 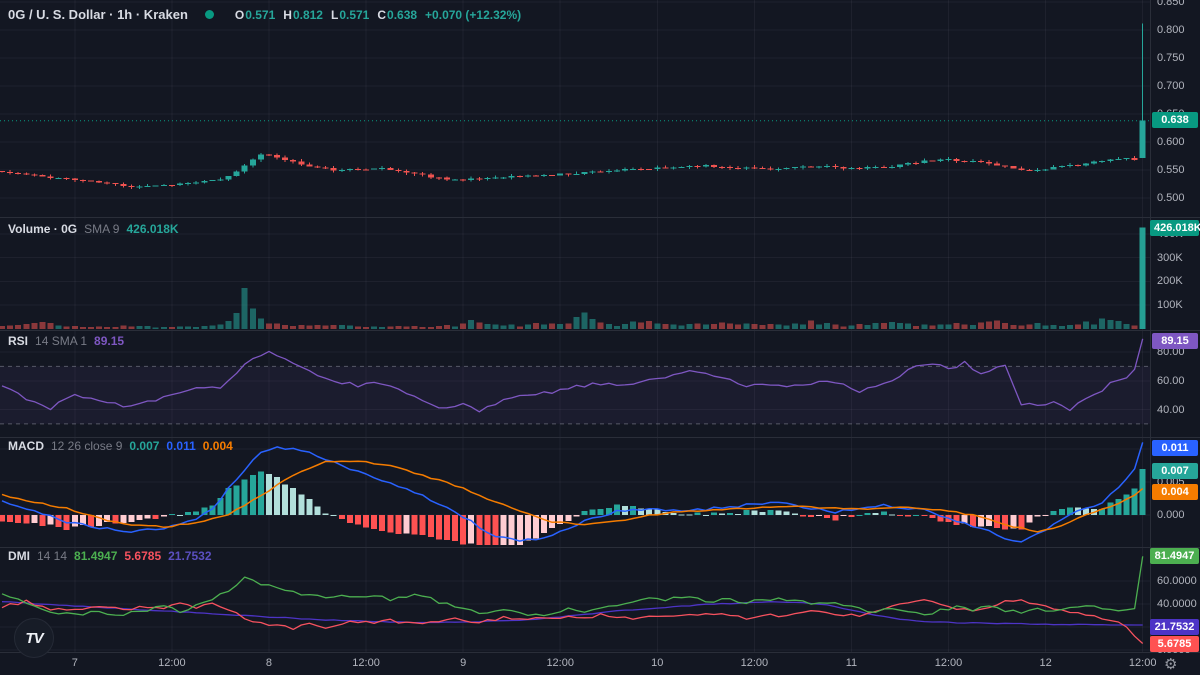 What do you see at coordinates (1174, 556) in the screenshot?
I see `dmi-plus-badge: 81.4947` at bounding box center [1174, 556].